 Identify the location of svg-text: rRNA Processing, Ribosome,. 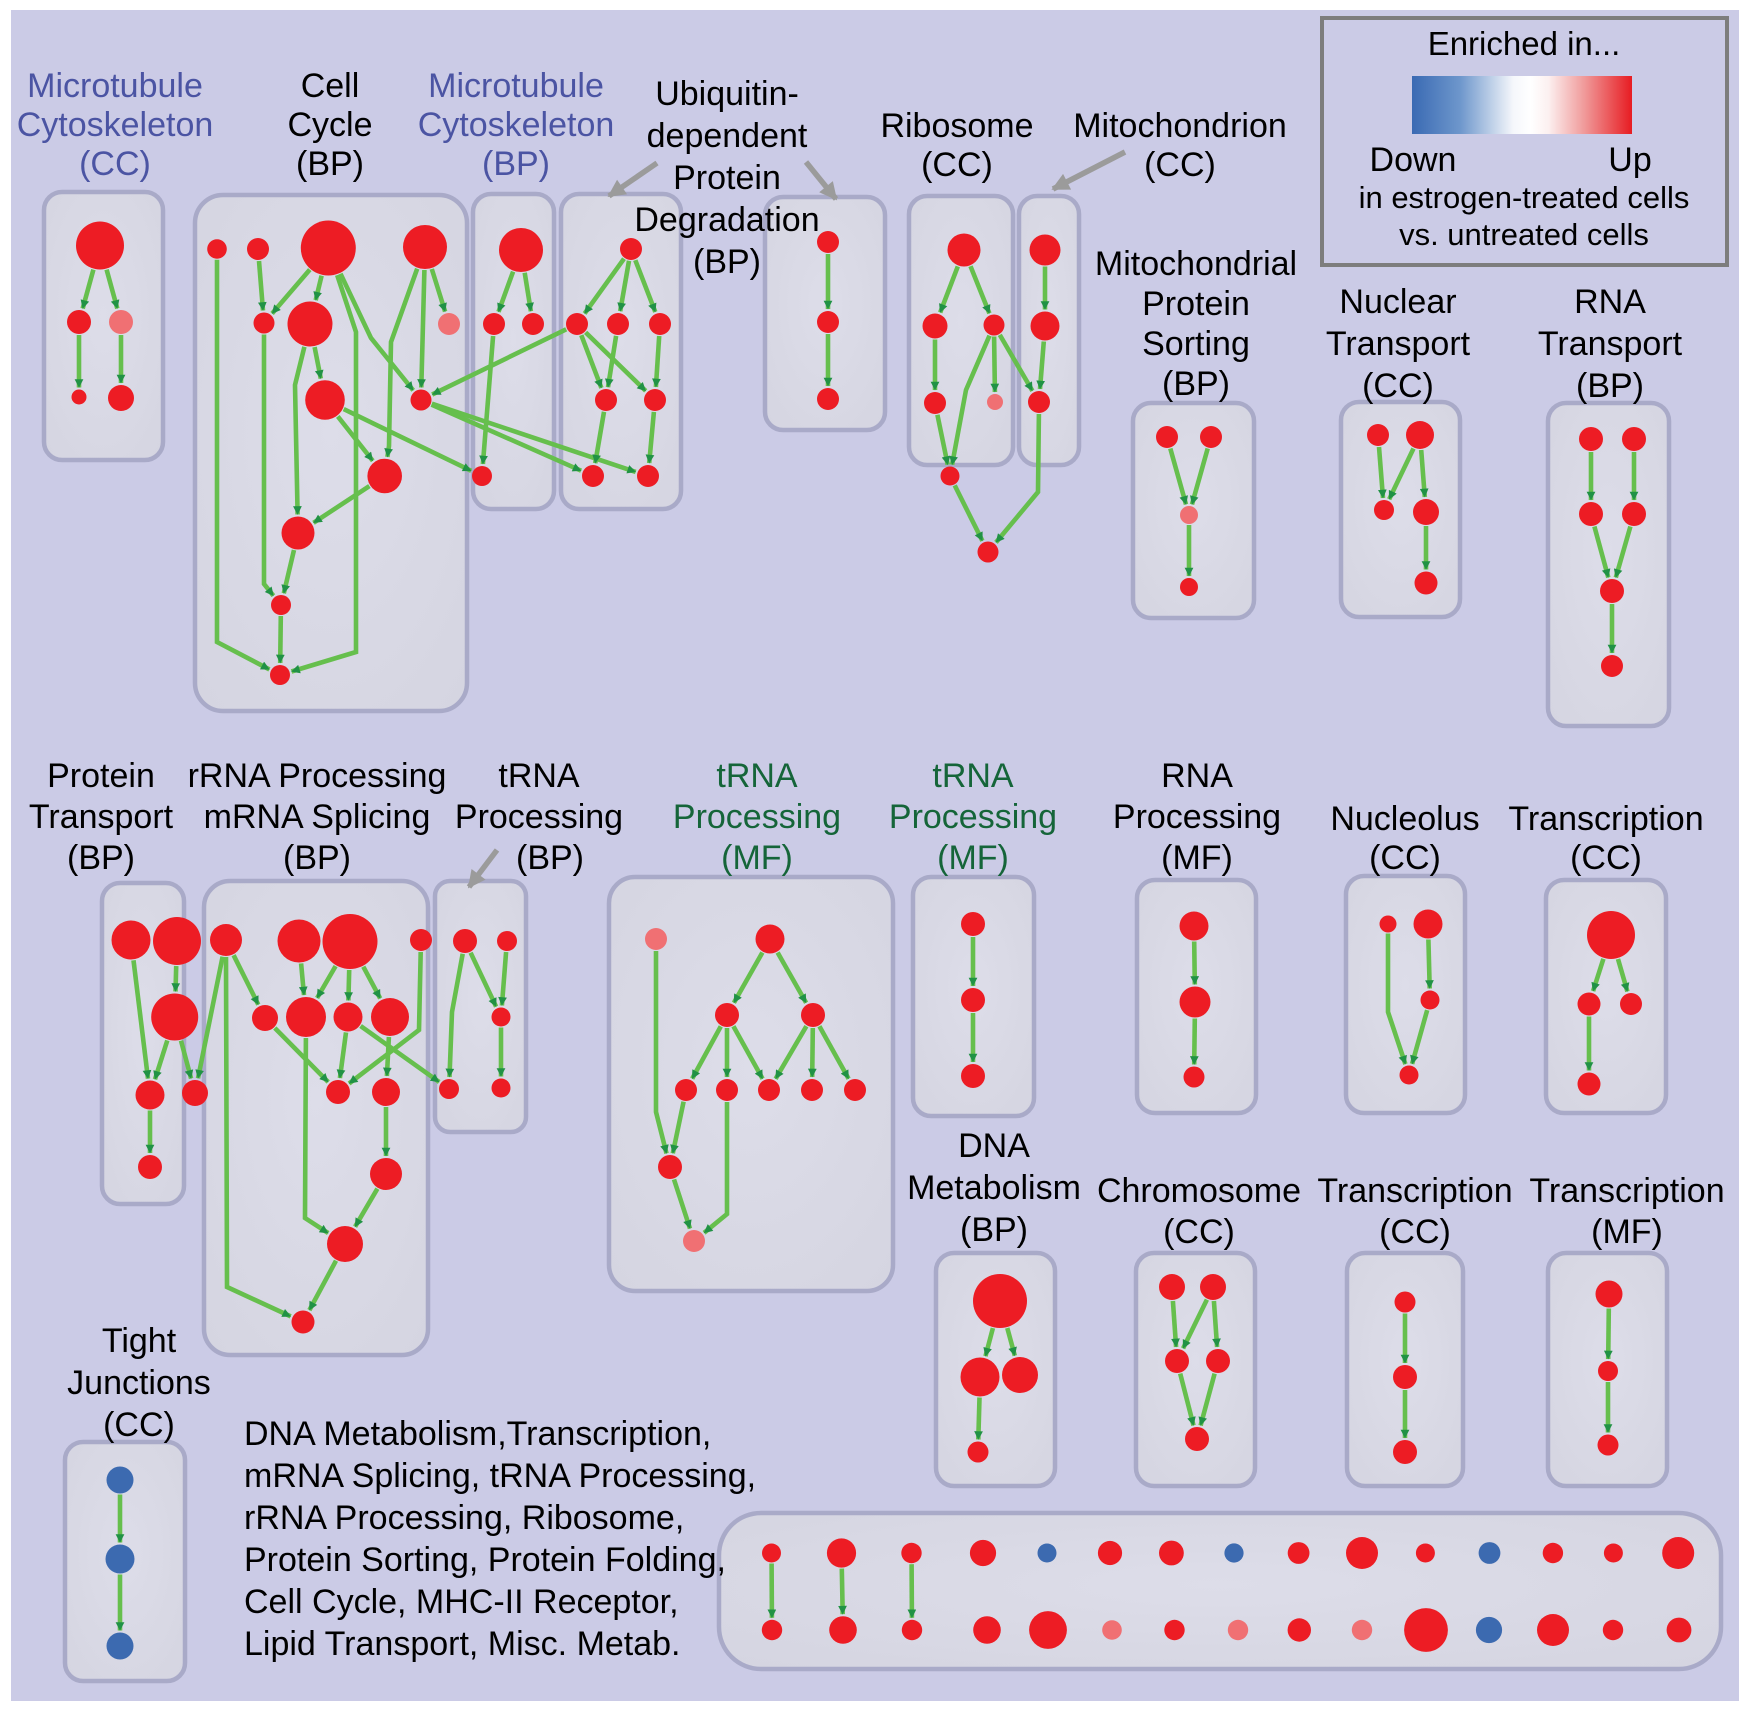
(464, 1518).